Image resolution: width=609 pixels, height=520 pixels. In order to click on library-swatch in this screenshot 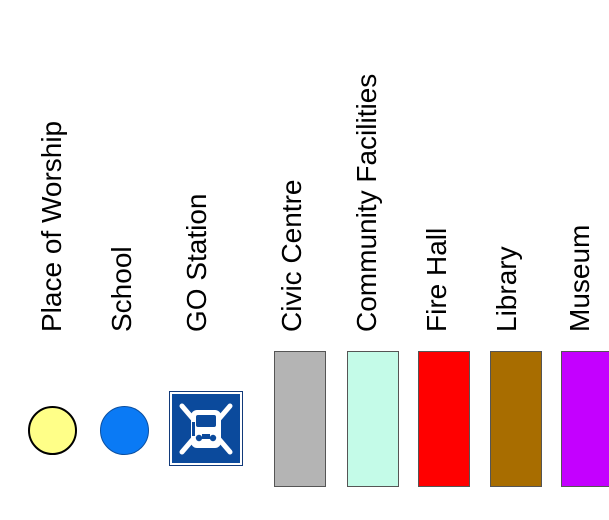, I will do `click(516, 419)`.